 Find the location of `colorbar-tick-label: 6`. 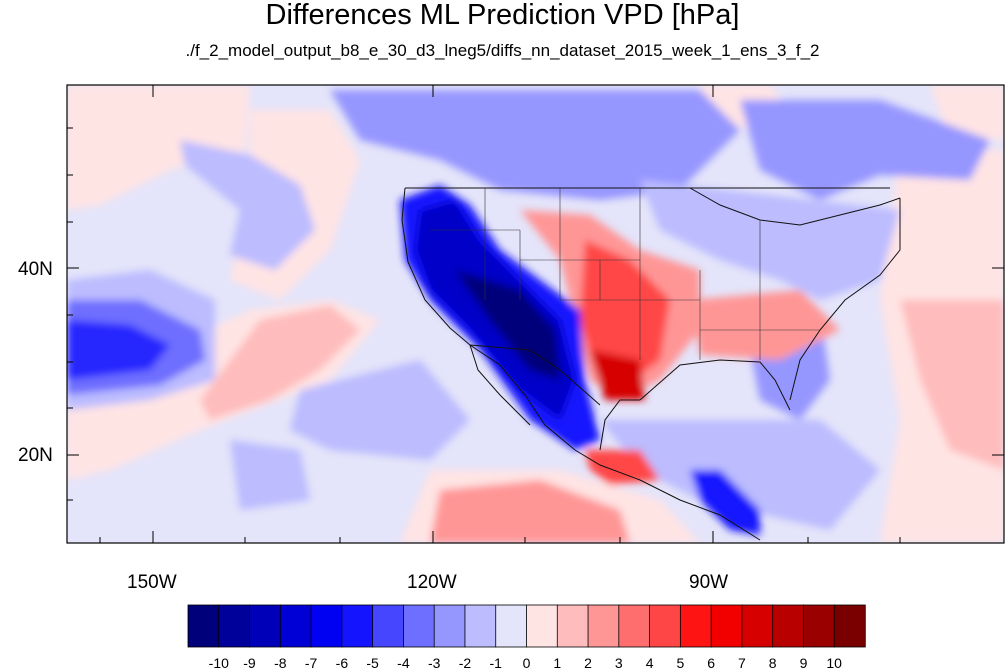

colorbar-tick-label: 6 is located at coordinates (711, 663).